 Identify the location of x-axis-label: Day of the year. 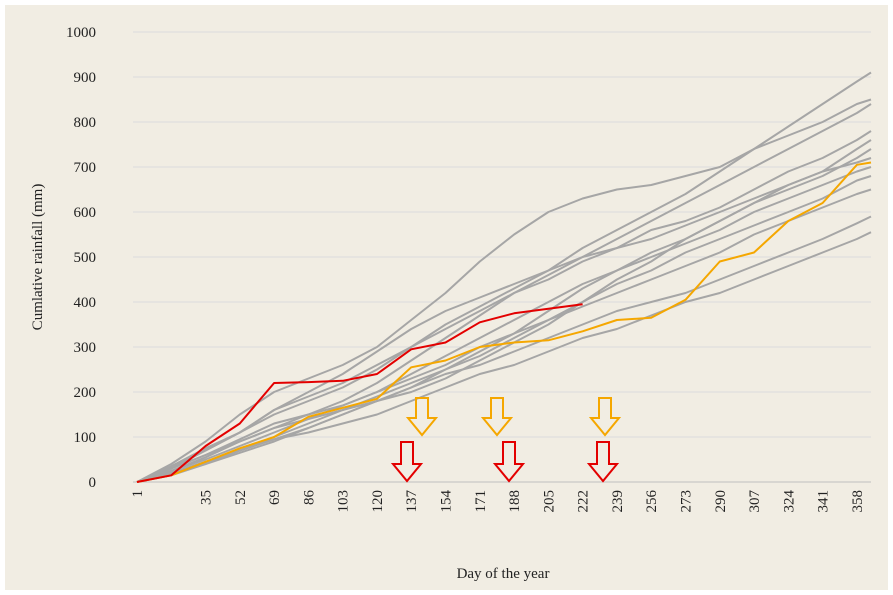
(503, 574).